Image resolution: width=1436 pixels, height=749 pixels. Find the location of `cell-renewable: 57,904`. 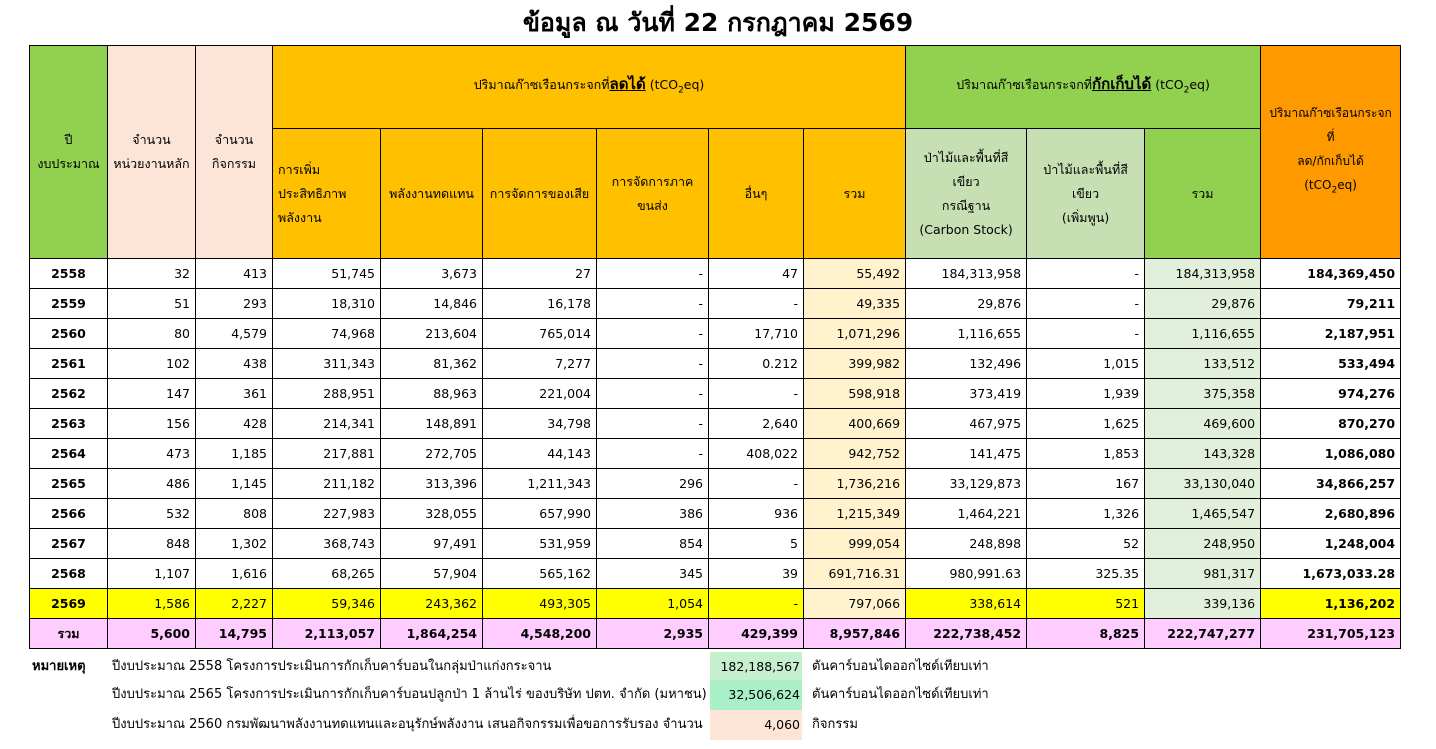

cell-renewable: 57,904 is located at coordinates (431, 573).